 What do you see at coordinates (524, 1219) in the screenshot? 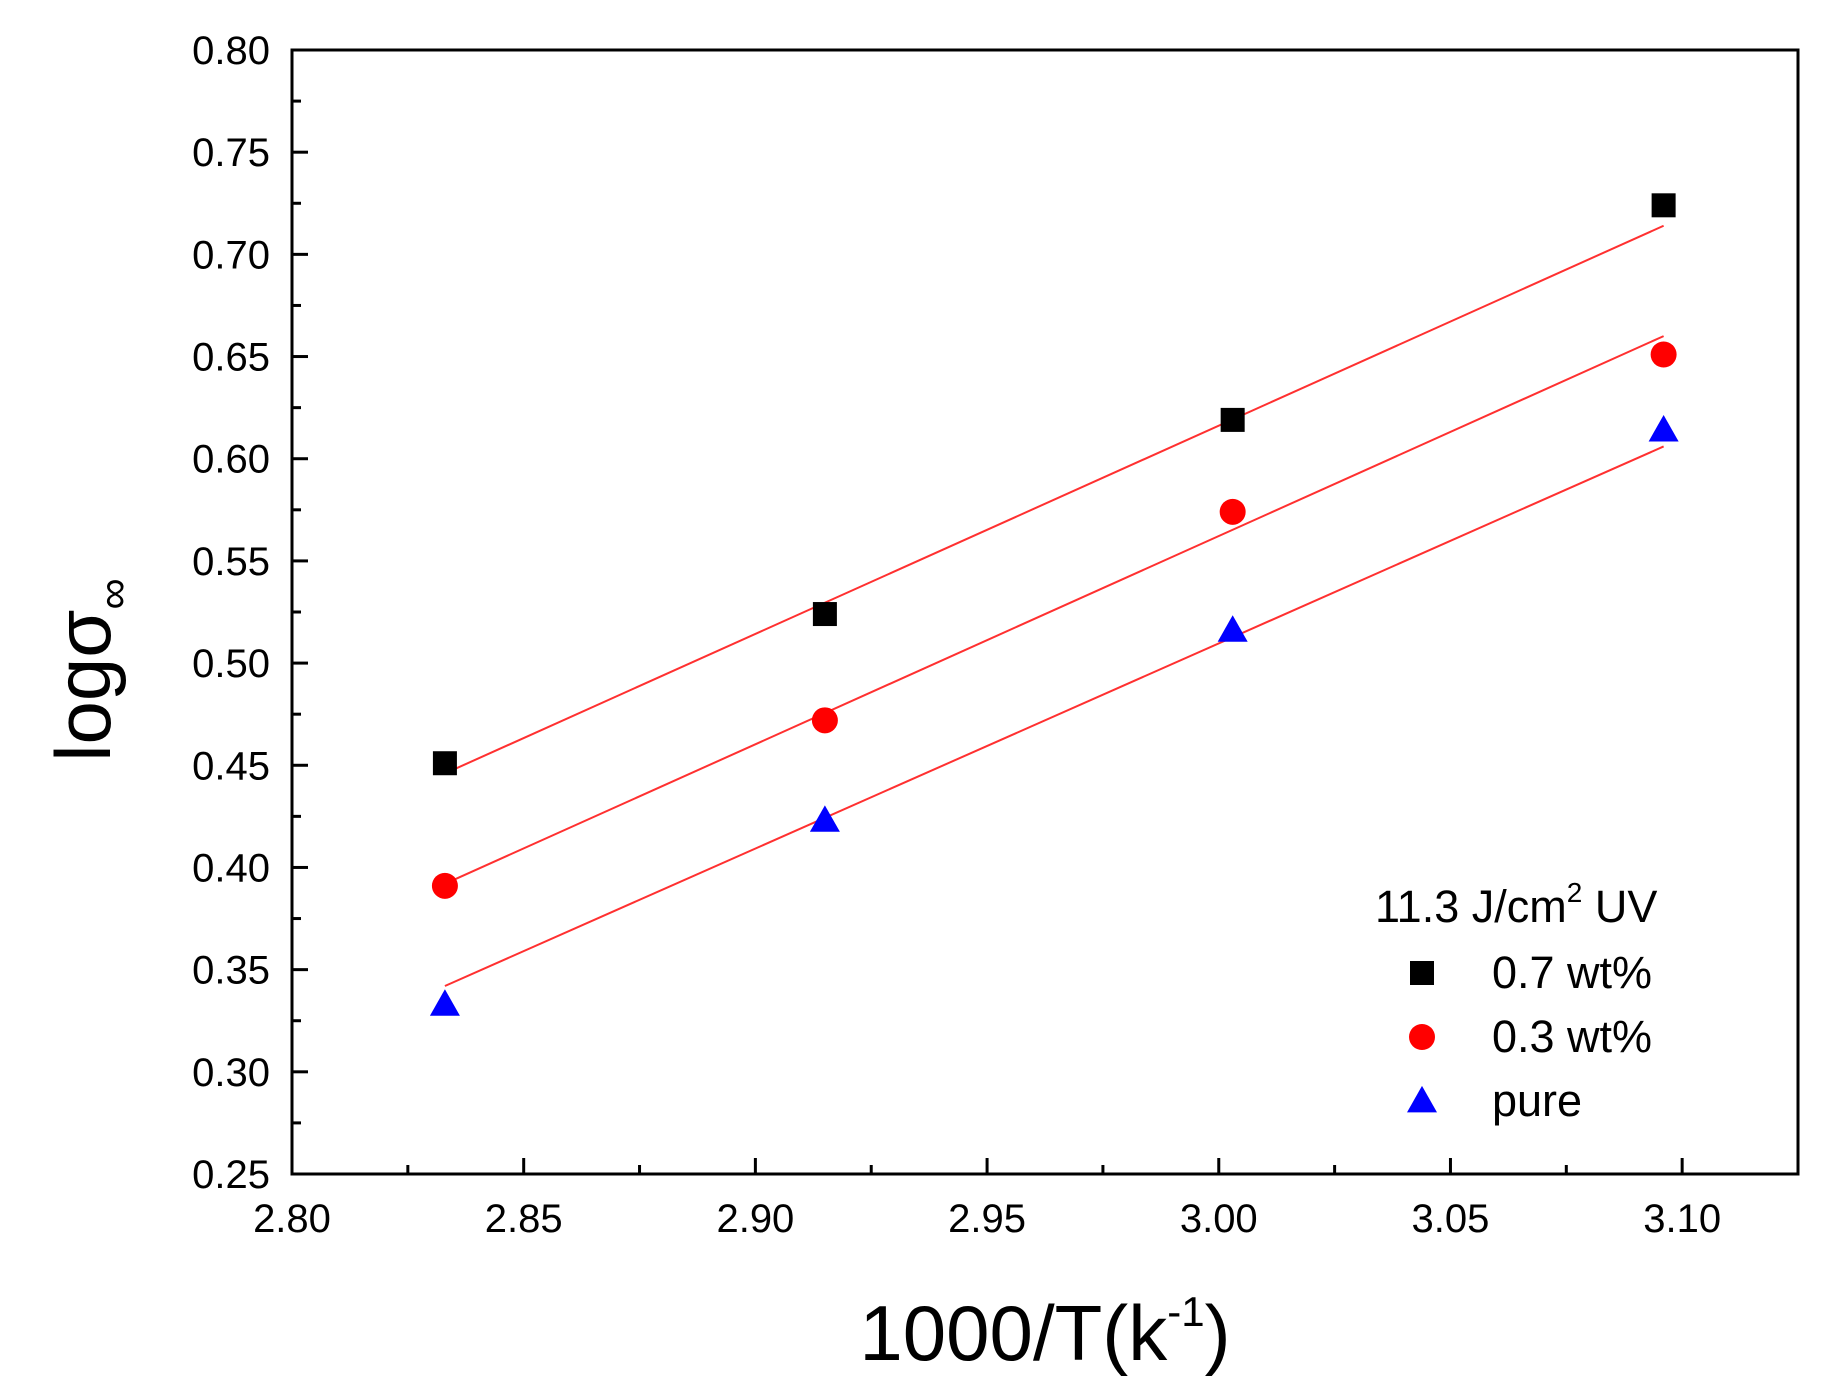
I see `x-tick-label: 2.85` at bounding box center [524, 1219].